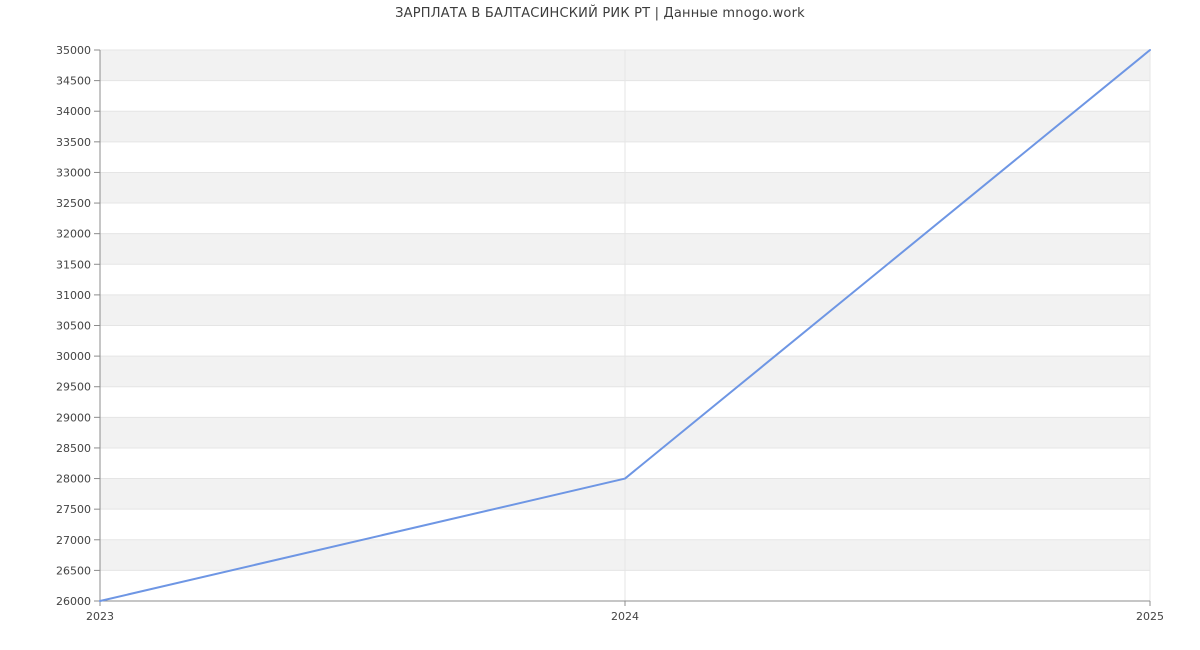  What do you see at coordinates (73, 295) in the screenshot?
I see `y-tick-label: 31000` at bounding box center [73, 295].